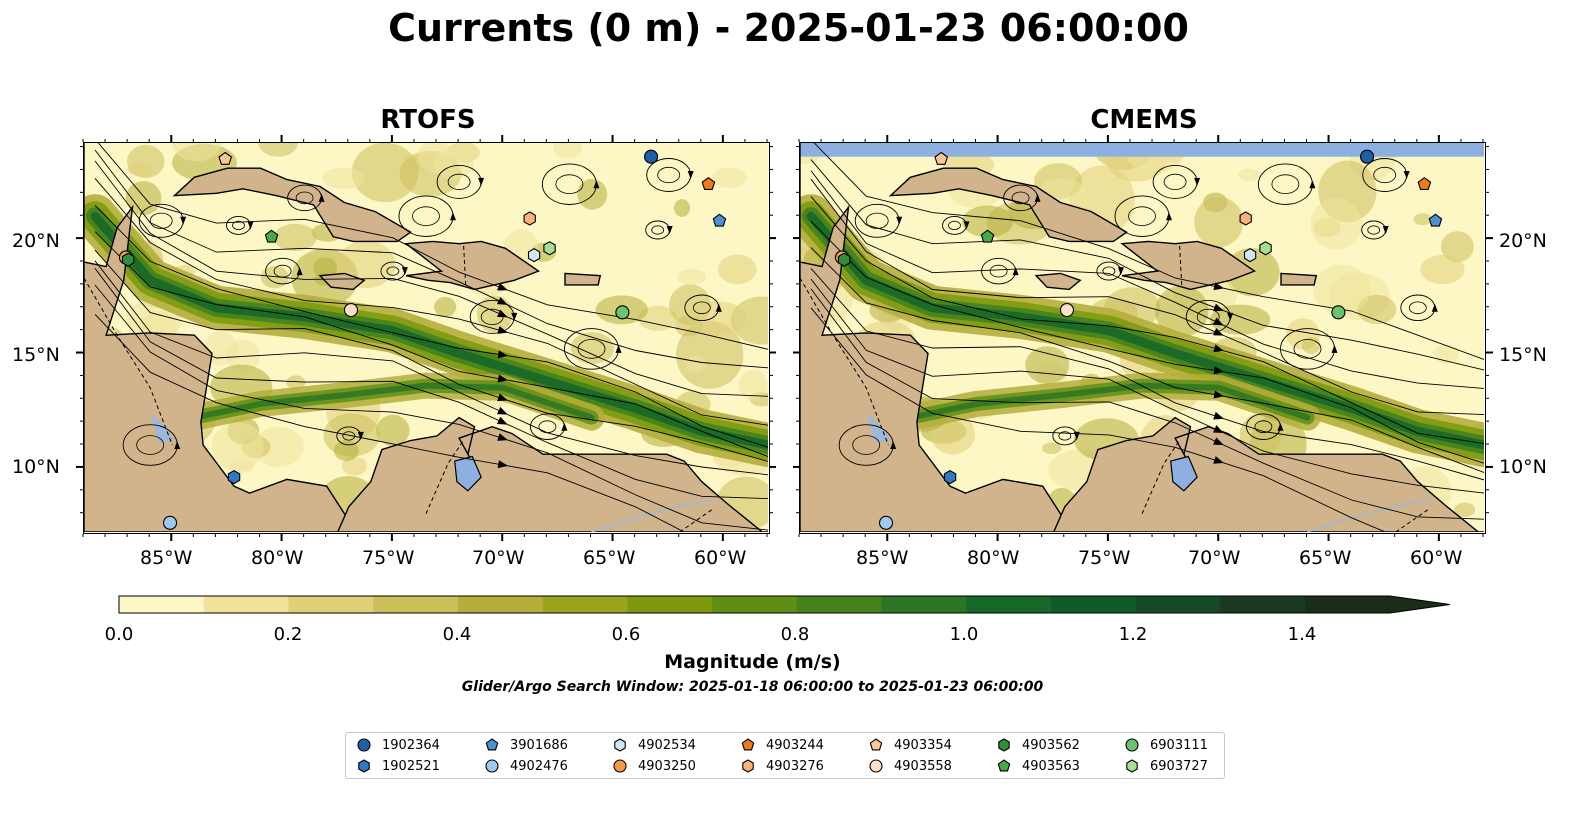 The width and height of the screenshot is (1577, 827). What do you see at coordinates (388, 558) in the screenshot?
I see `lon-label-rtofs-75: 75°W` at bounding box center [388, 558].